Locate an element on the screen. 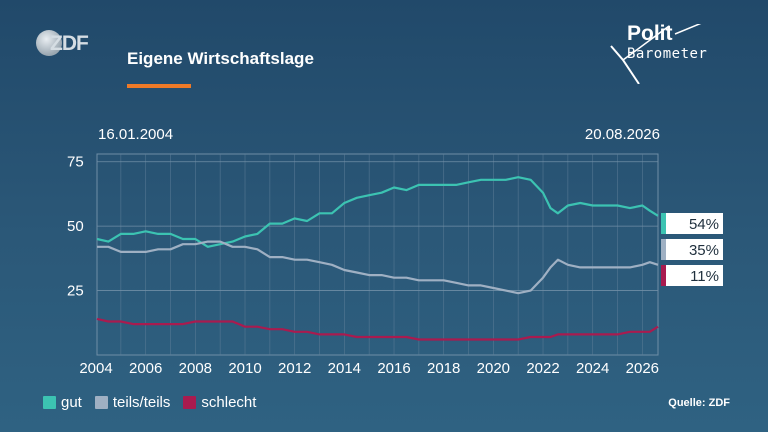  legend-swatch-teils is located at coordinates (101, 402).